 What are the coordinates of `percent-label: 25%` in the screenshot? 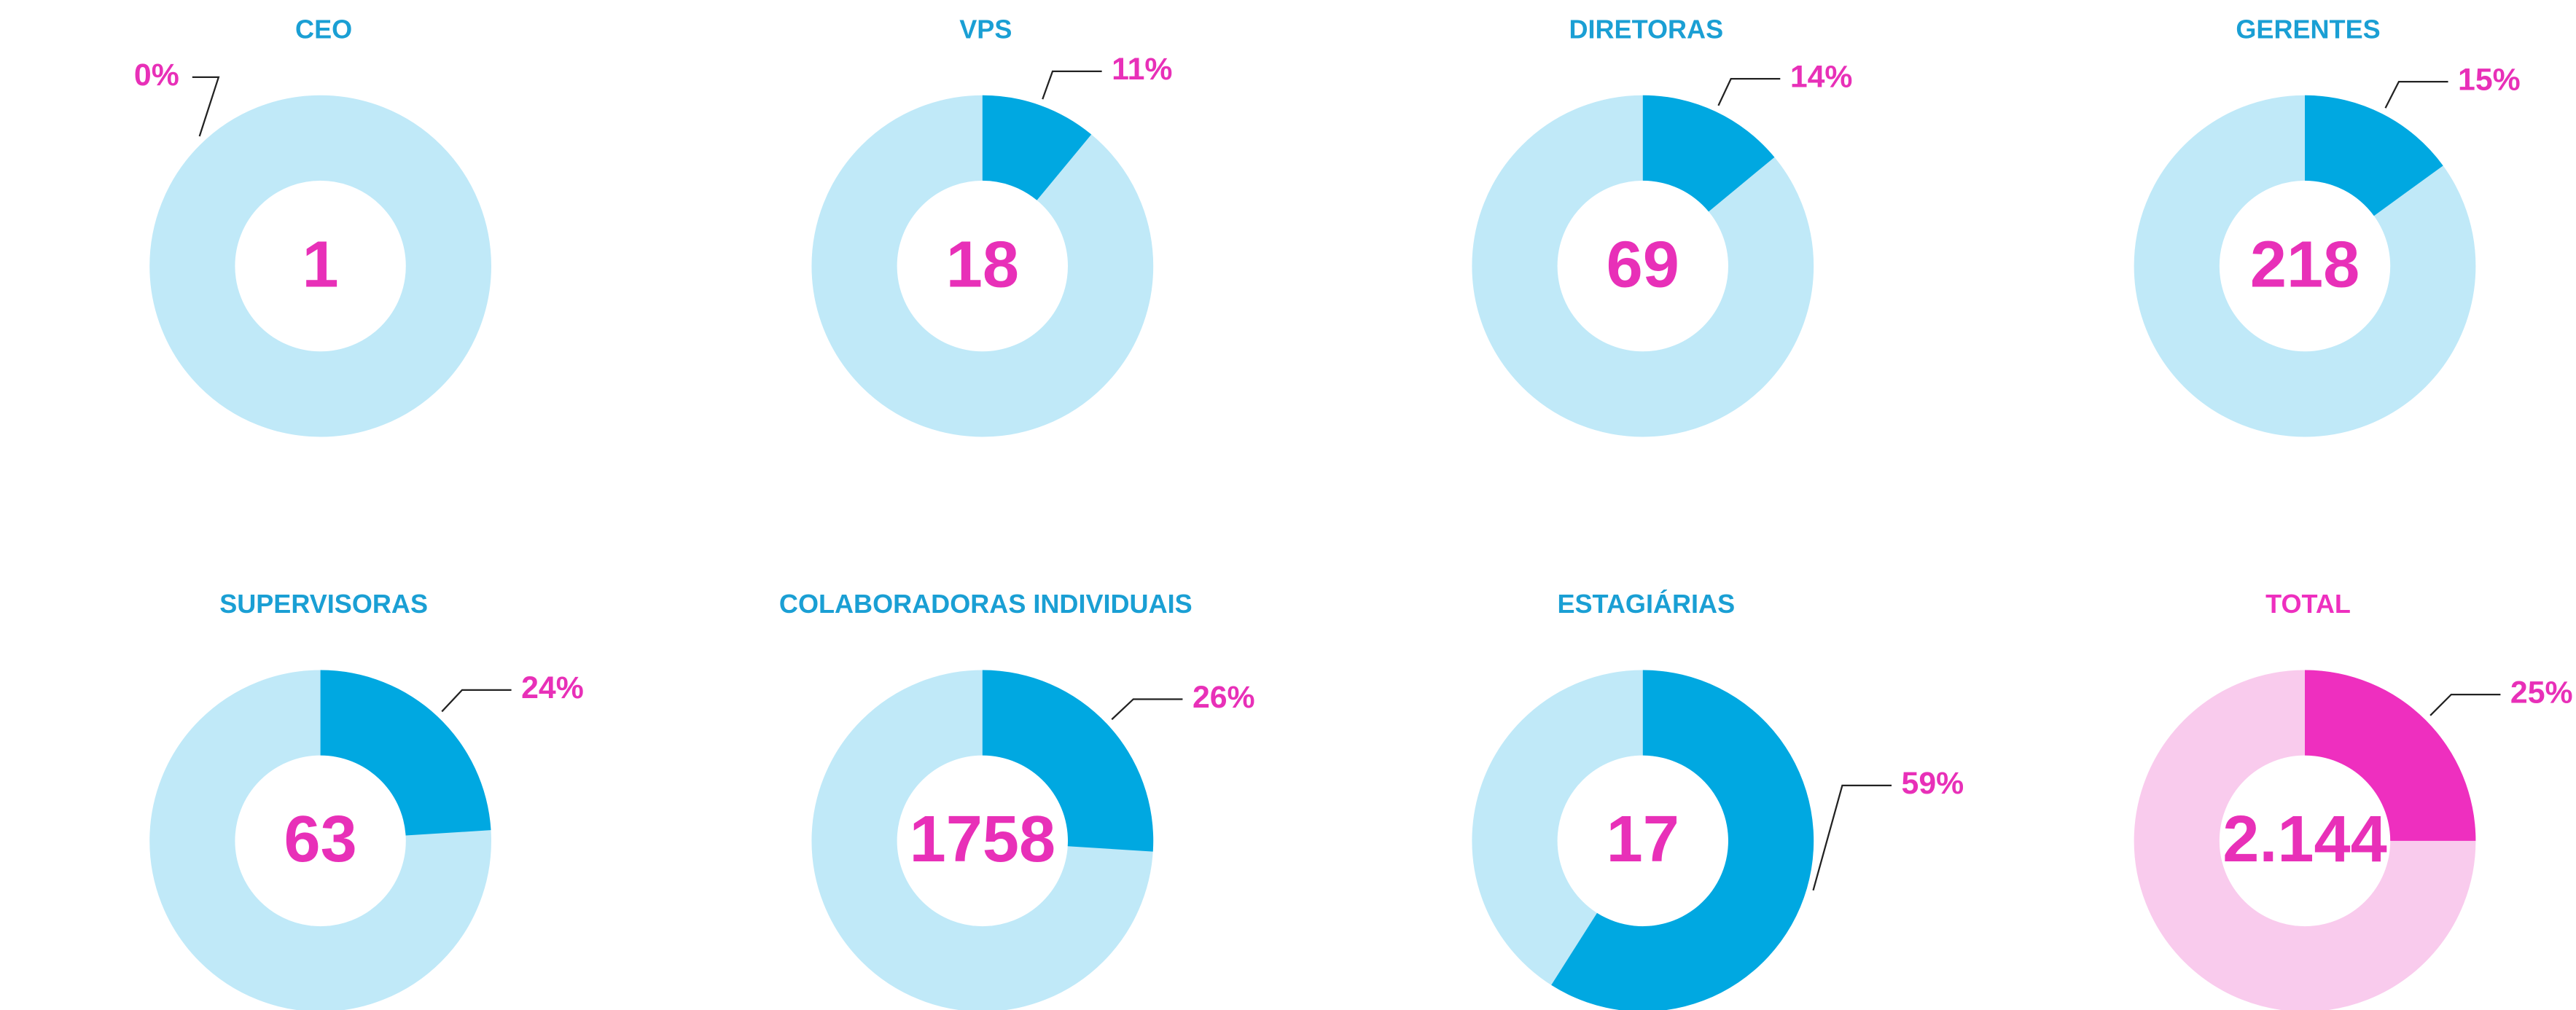 It's located at (2541, 693).